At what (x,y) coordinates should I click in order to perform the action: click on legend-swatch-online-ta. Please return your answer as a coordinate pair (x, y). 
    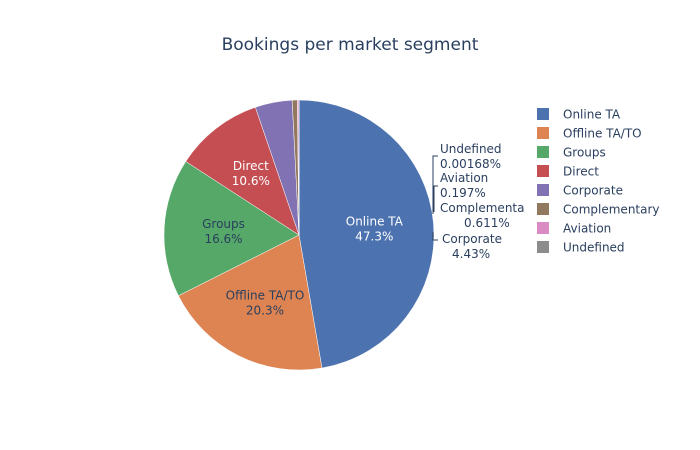
    Looking at the image, I should click on (543, 114).